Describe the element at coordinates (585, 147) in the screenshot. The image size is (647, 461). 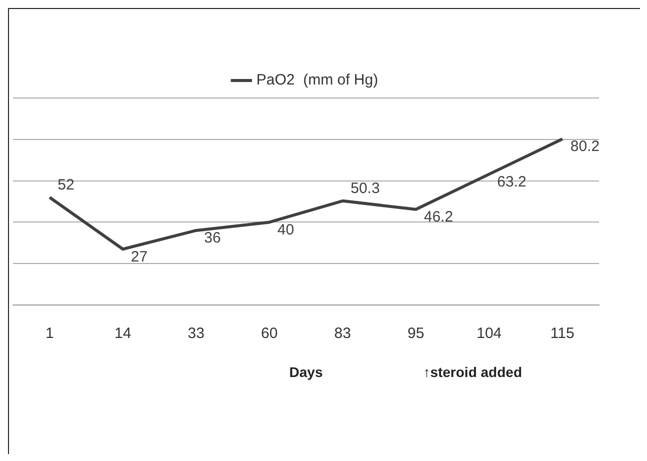
I see `data-label: 80.2` at that location.